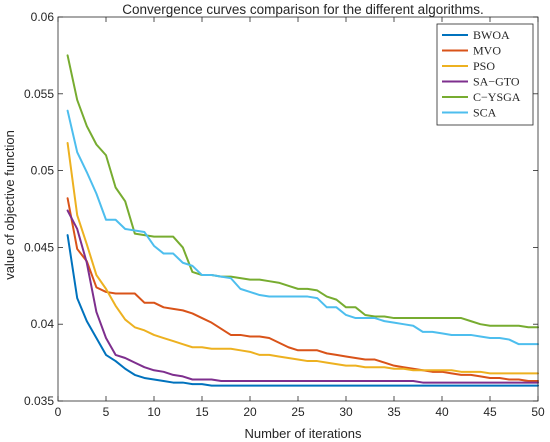 This screenshot has width=550, height=442. I want to click on legend-label: MVO, so click(487, 51).